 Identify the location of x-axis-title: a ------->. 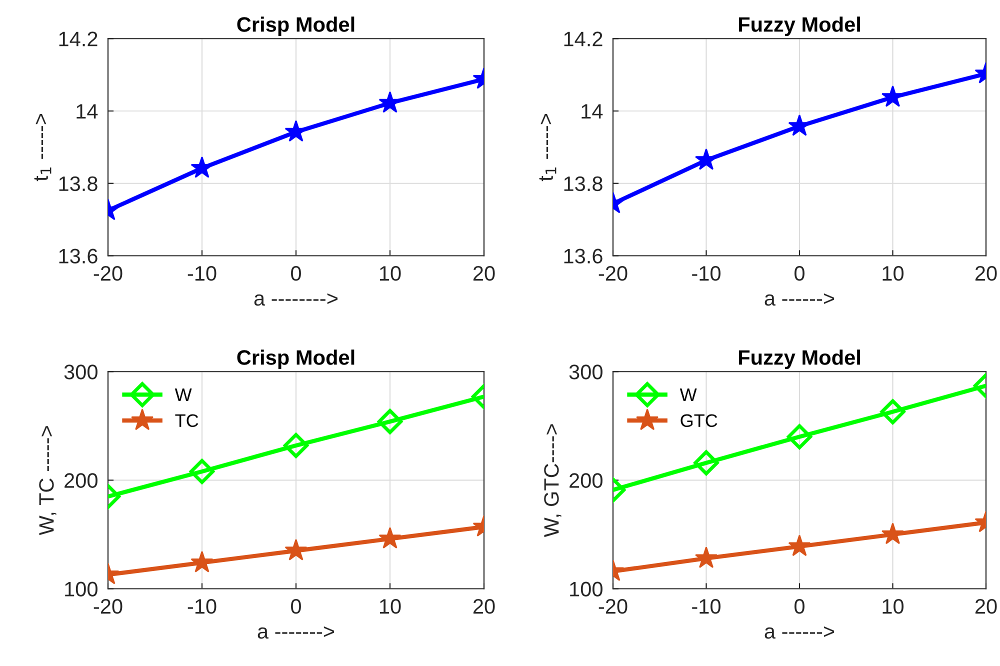
(296, 632).